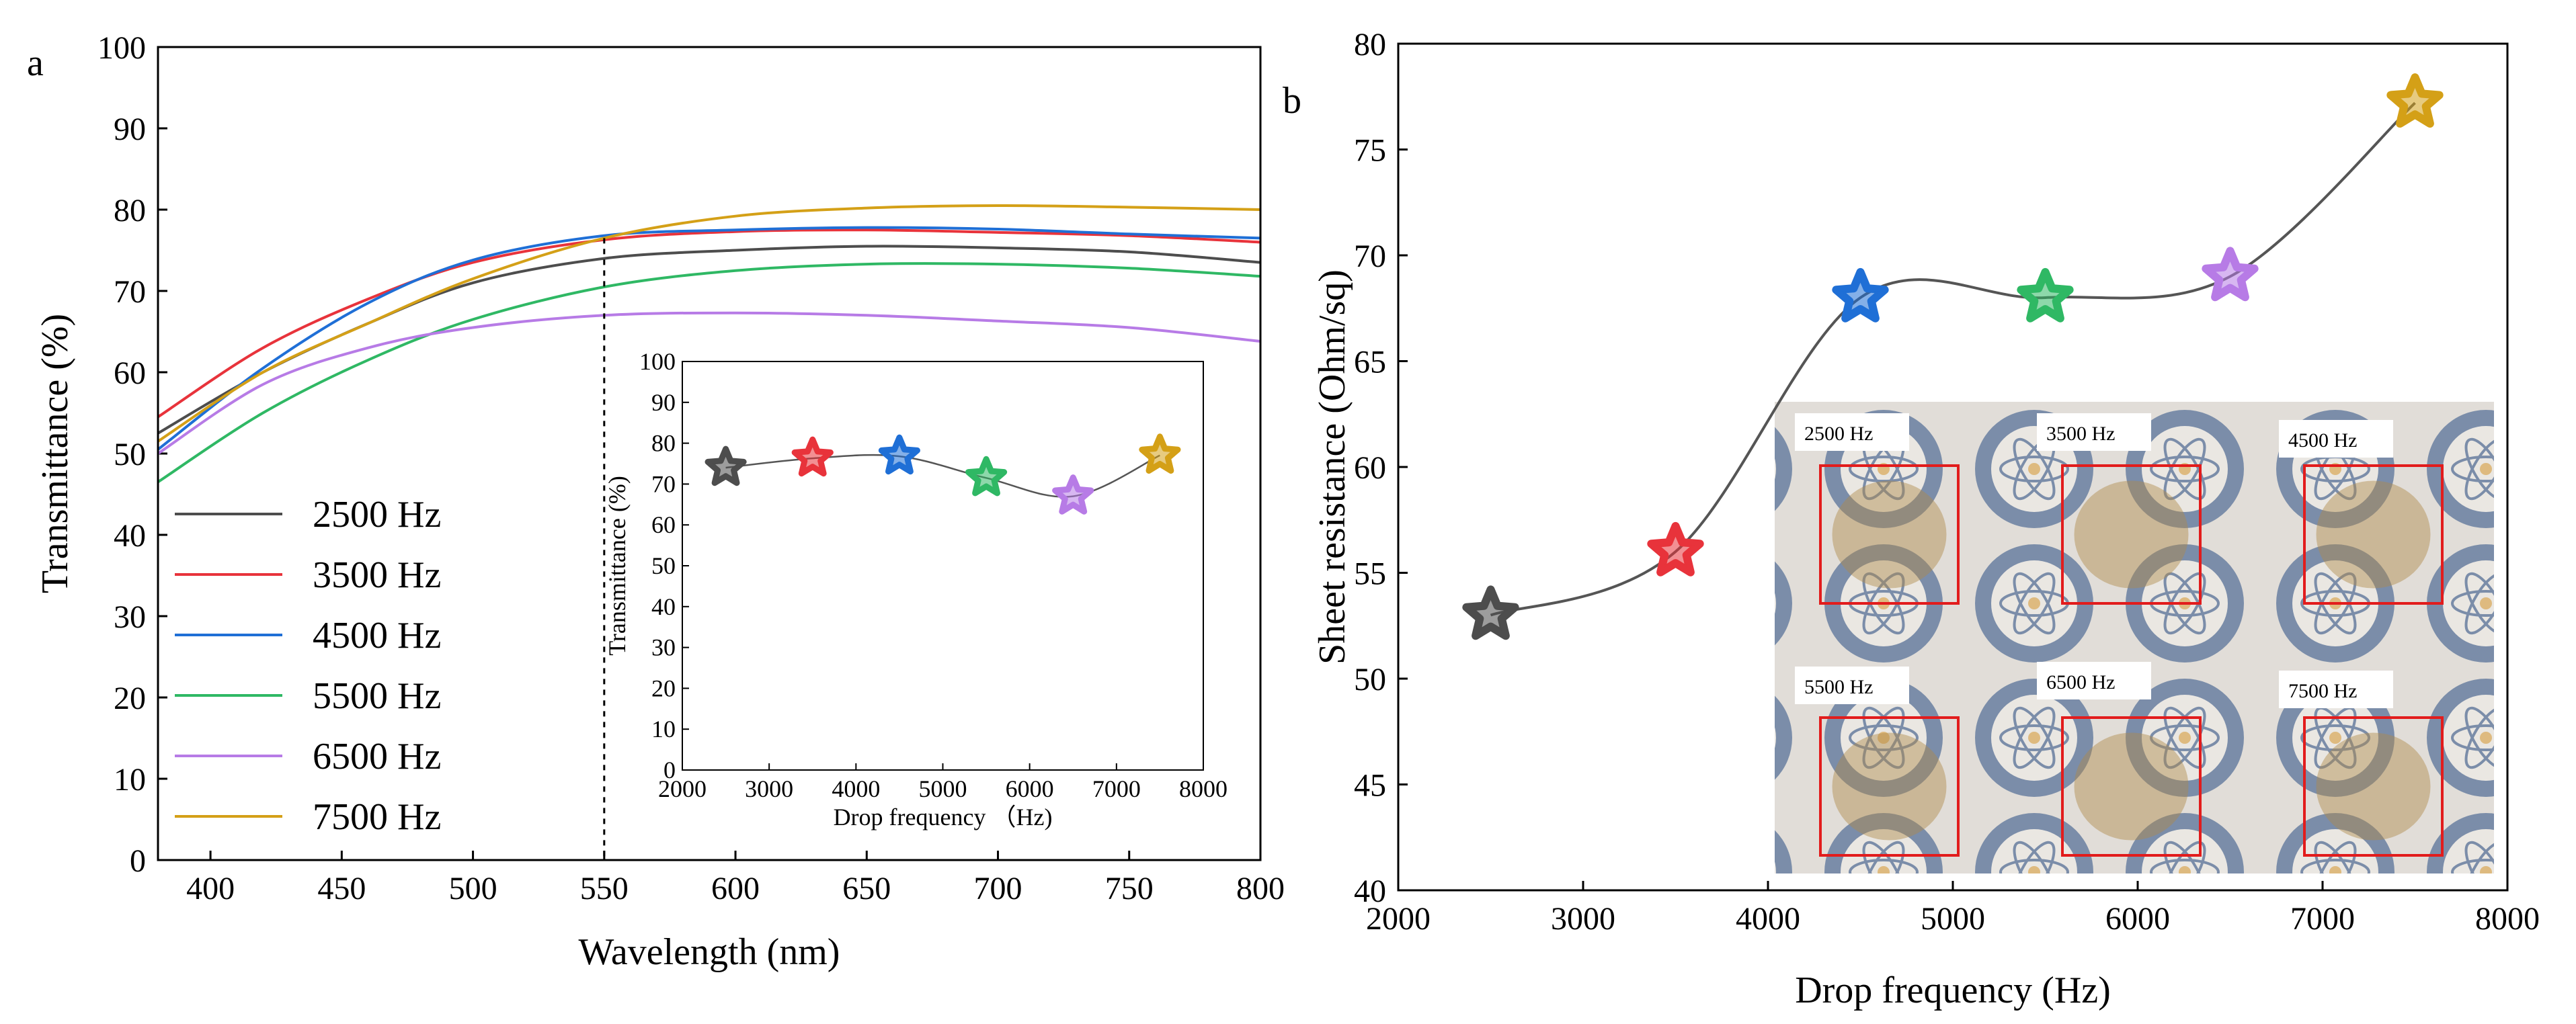 This screenshot has height=1024, width=2576. I want to click on inset-y-tick-label: 60, so click(663, 524).